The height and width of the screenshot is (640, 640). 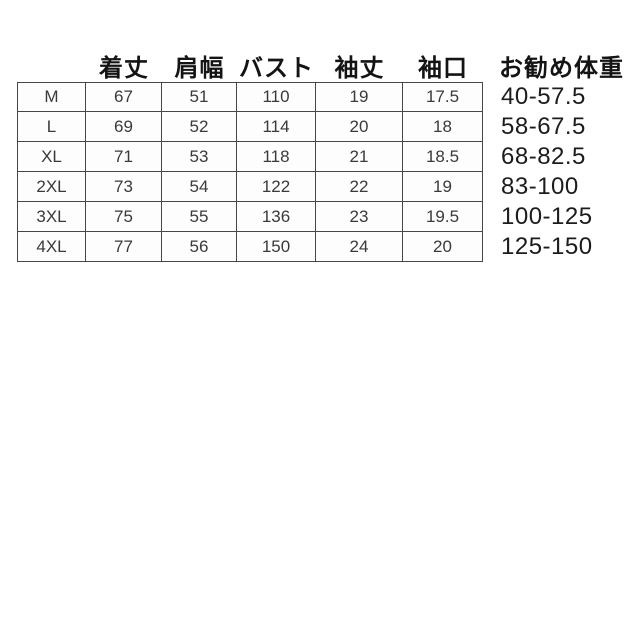 I want to click on table-cell: 54, so click(x=199, y=187).